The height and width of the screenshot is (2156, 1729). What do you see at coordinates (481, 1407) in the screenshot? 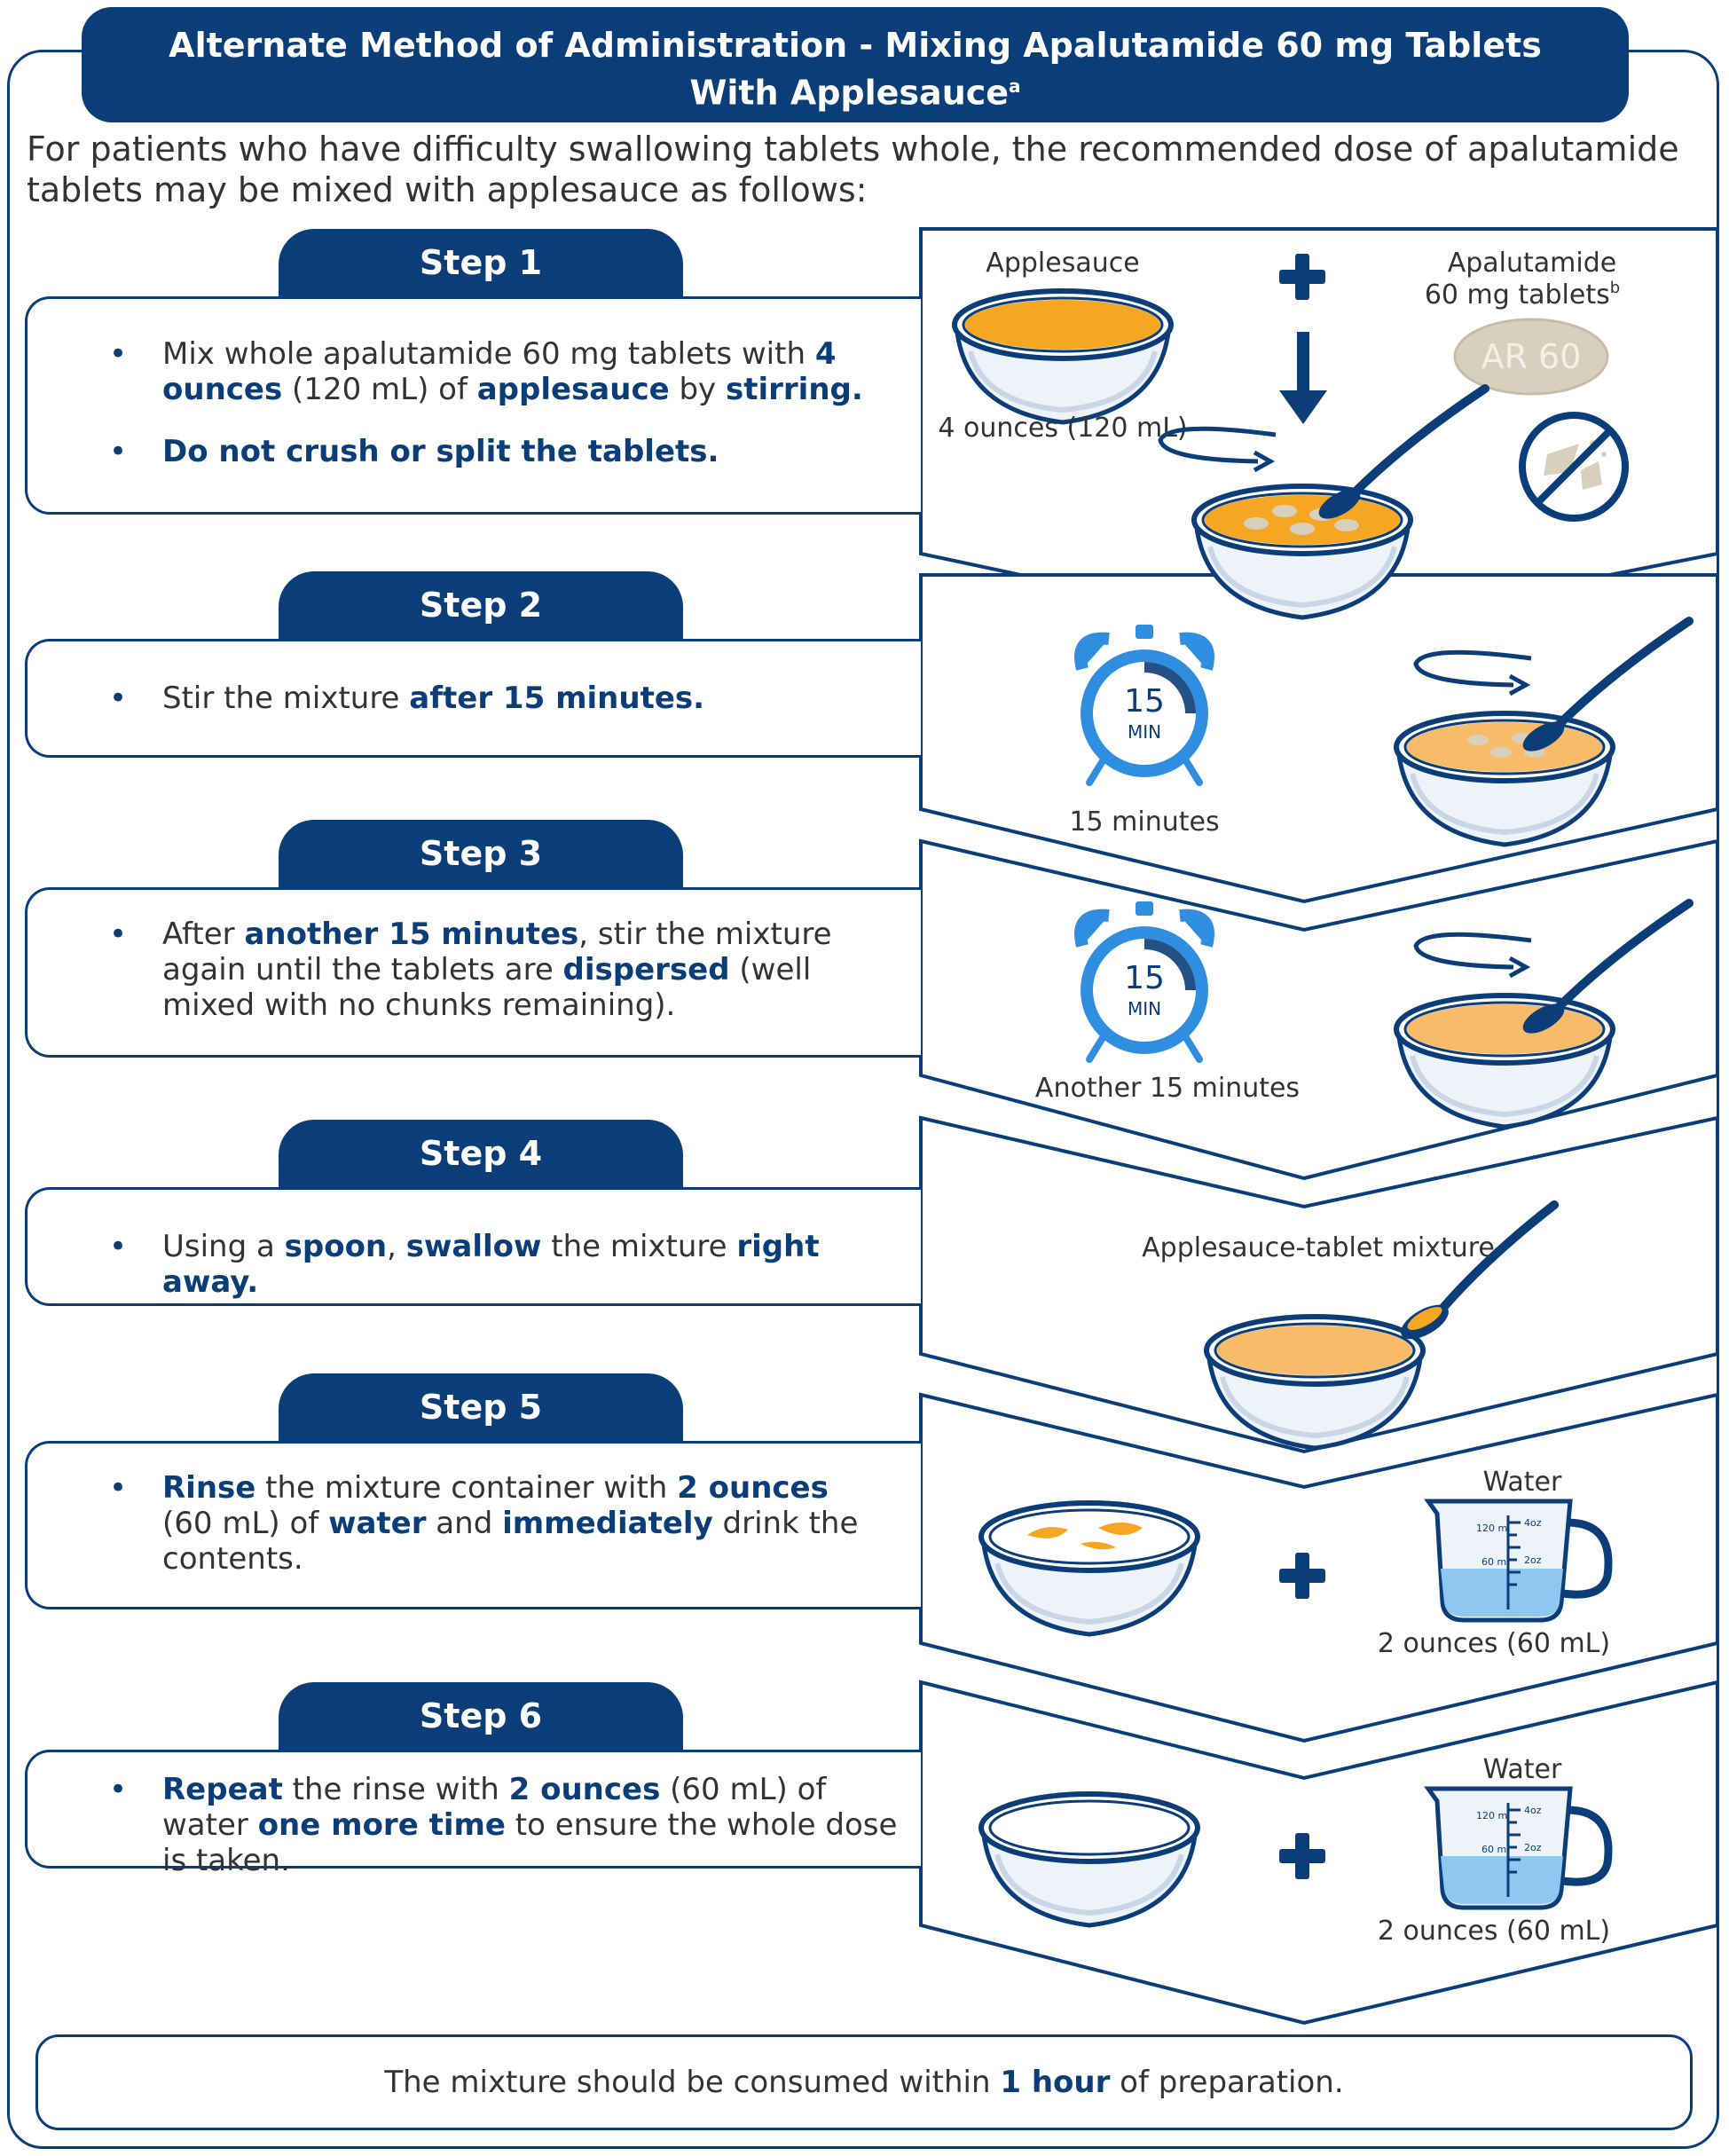
I see `step-5-tab: Step 5` at bounding box center [481, 1407].